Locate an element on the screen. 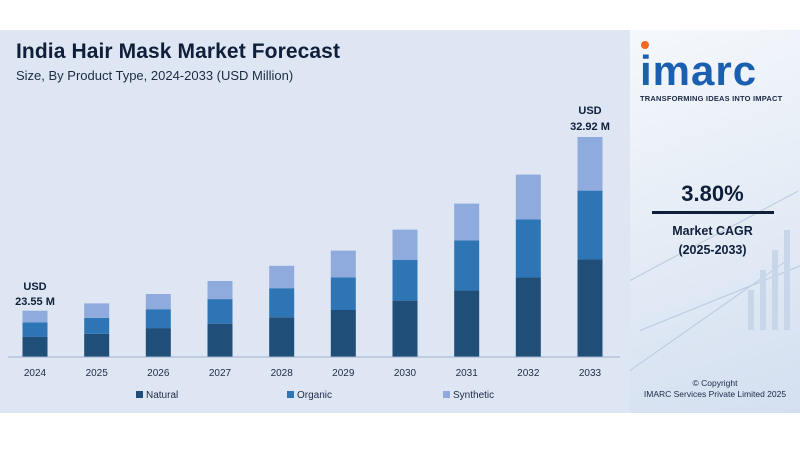 The image size is (800, 450). legend-swatch-natural is located at coordinates (139, 394).